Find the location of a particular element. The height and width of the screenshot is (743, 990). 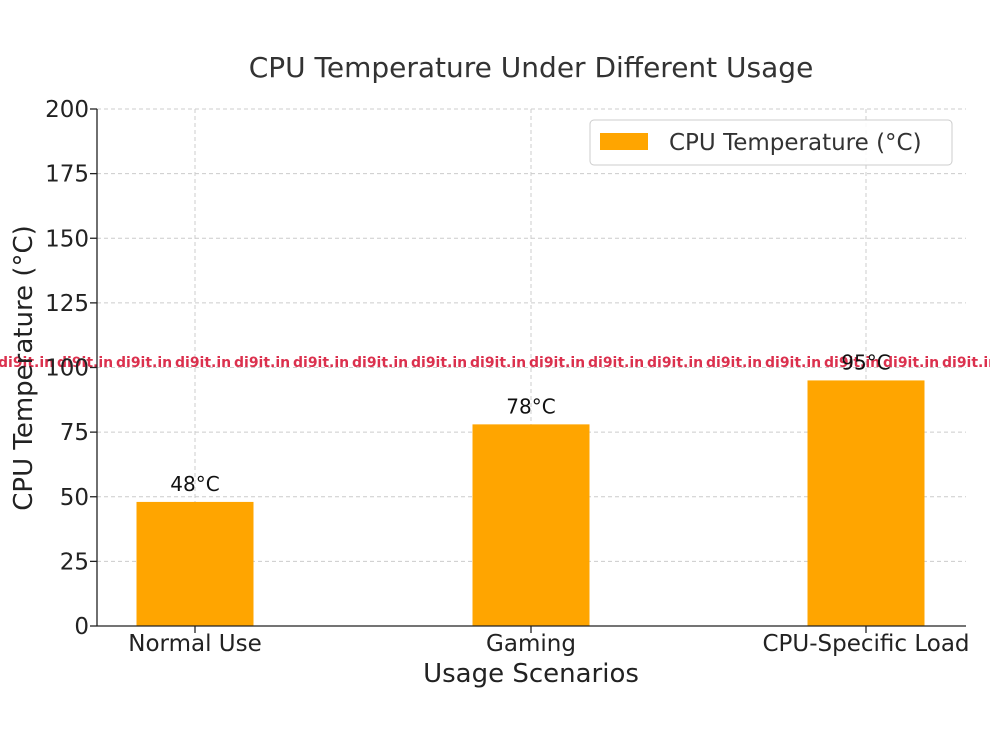

x-axis-label: Usage Scenarios is located at coordinates (531, 674).